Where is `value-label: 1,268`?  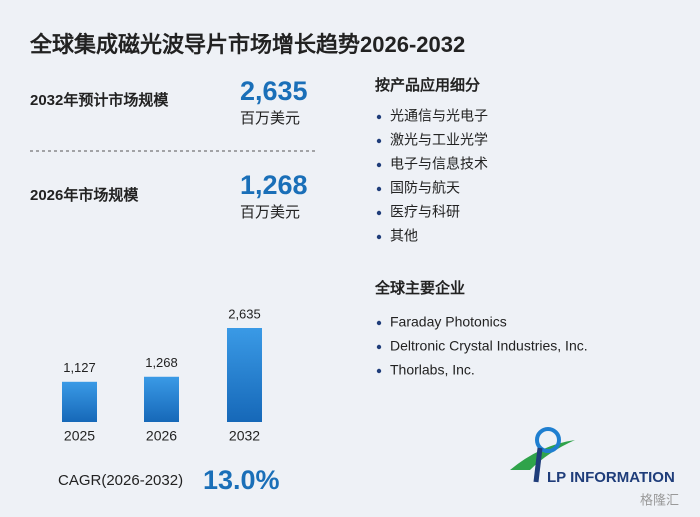 value-label: 1,268 is located at coordinates (161, 362).